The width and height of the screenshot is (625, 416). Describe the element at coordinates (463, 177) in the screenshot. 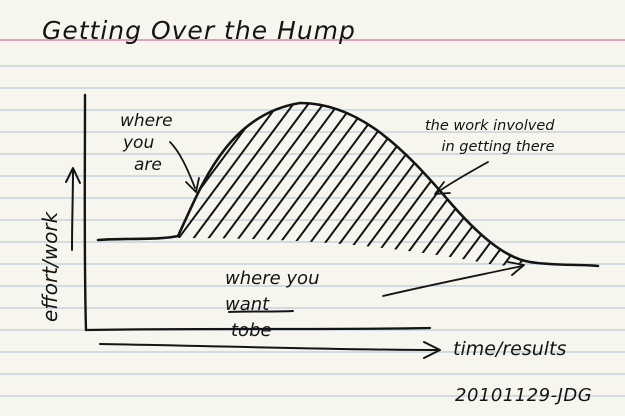

I see `work-involved-pointer` at that location.